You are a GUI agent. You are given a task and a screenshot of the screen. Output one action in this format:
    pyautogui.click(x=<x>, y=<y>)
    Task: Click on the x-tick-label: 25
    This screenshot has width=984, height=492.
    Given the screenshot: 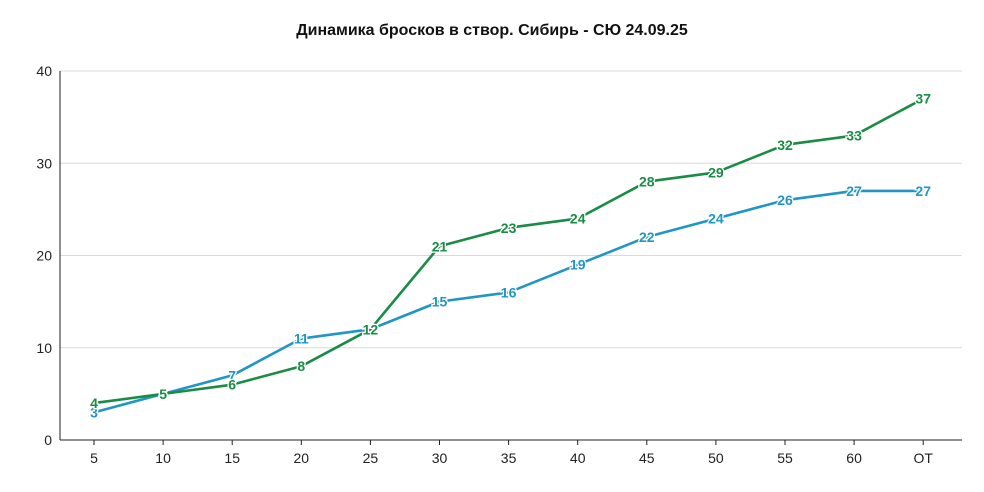 What is the action you would take?
    pyautogui.click(x=371, y=458)
    